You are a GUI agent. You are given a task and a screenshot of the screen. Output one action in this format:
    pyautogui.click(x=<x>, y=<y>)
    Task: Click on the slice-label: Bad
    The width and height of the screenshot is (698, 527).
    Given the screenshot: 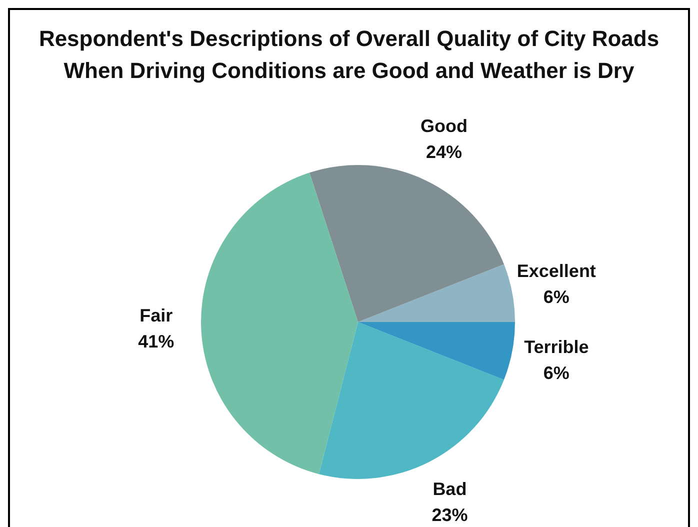 What is the action you would take?
    pyautogui.click(x=449, y=488)
    